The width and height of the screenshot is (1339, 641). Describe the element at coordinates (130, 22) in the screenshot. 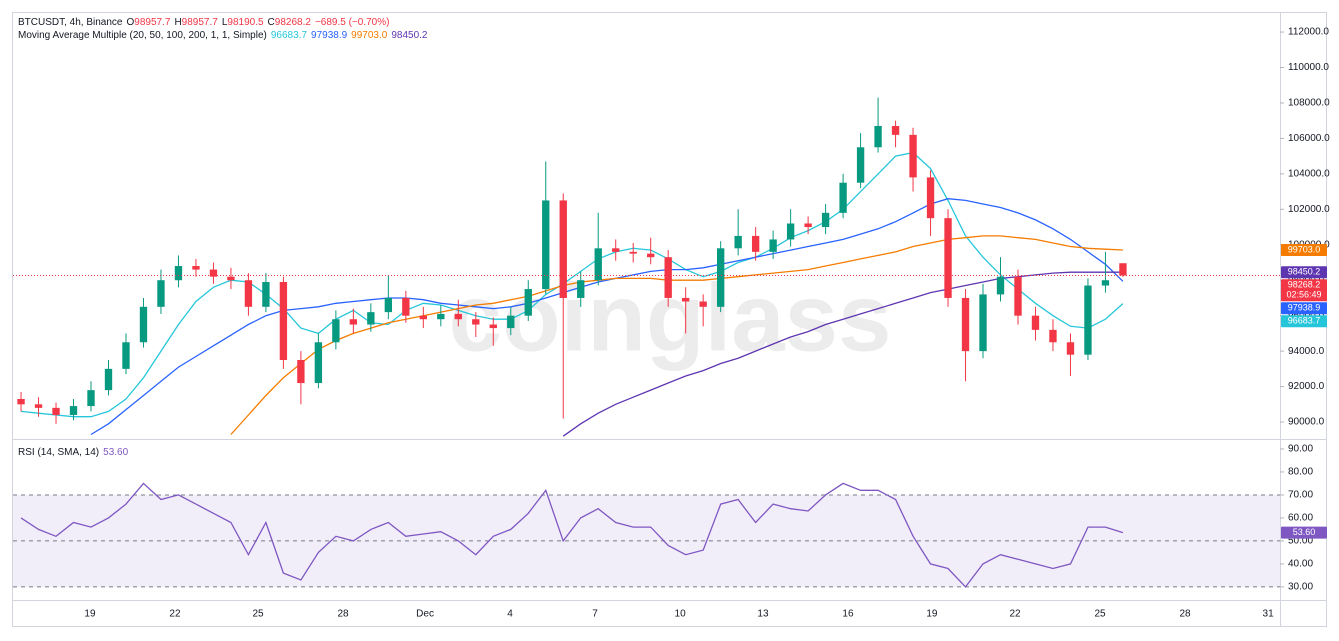

I see `ohlc-key: O` at that location.